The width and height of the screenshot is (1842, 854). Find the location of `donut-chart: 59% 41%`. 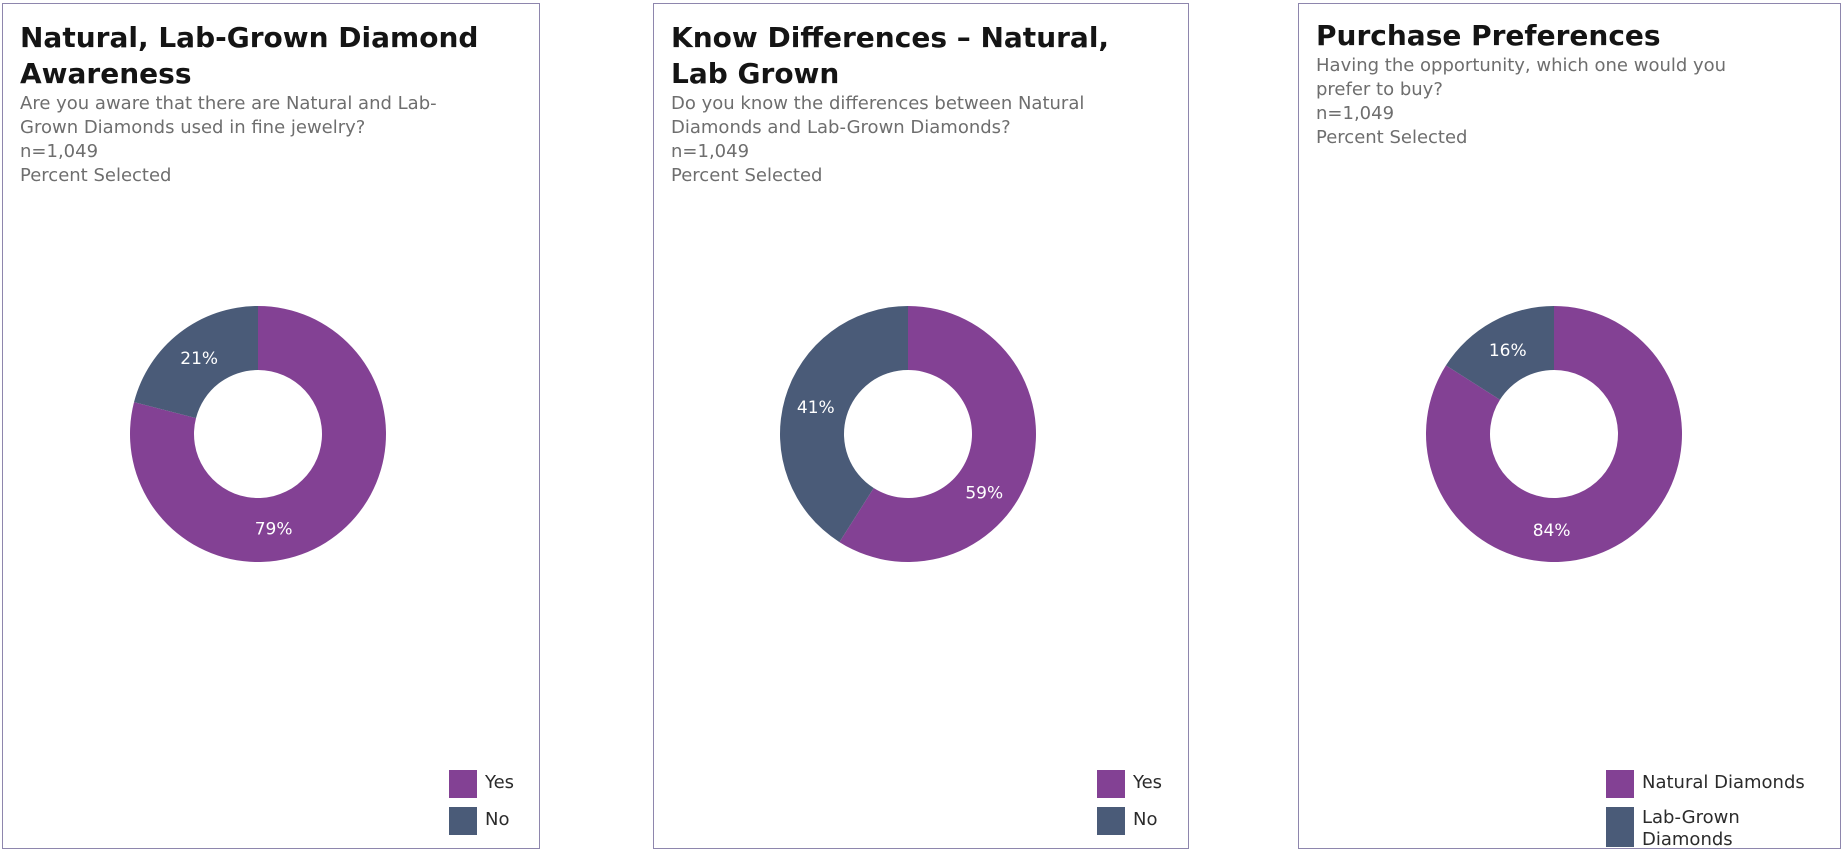

donut-chart: 59% 41% is located at coordinates (908, 434).